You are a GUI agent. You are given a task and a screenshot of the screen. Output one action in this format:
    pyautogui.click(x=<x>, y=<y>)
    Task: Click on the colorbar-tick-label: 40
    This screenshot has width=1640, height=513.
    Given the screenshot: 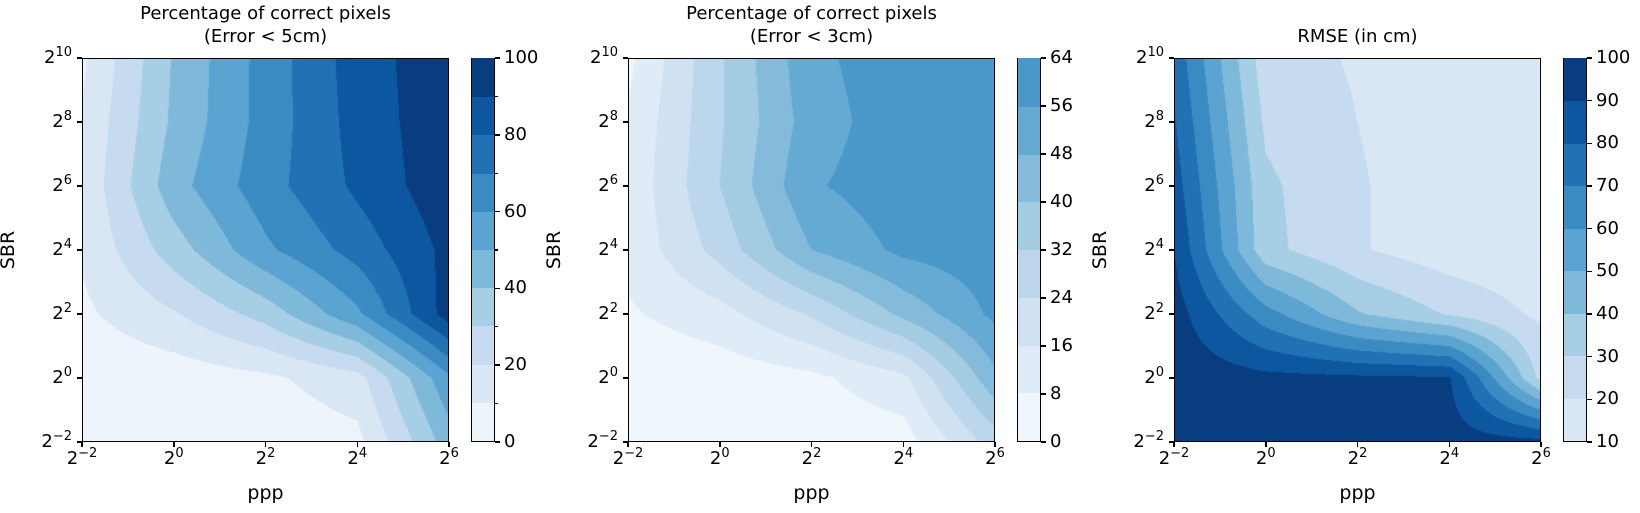 What is the action you would take?
    pyautogui.click(x=1061, y=201)
    